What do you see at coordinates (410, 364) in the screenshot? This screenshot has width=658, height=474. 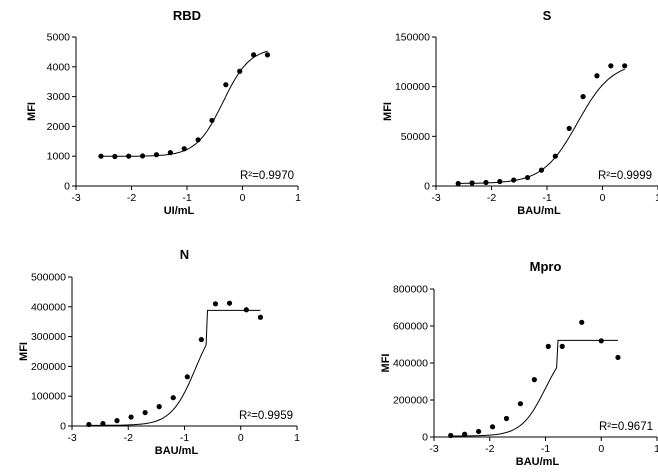 I see `y-tick-label: 400000` at bounding box center [410, 364].